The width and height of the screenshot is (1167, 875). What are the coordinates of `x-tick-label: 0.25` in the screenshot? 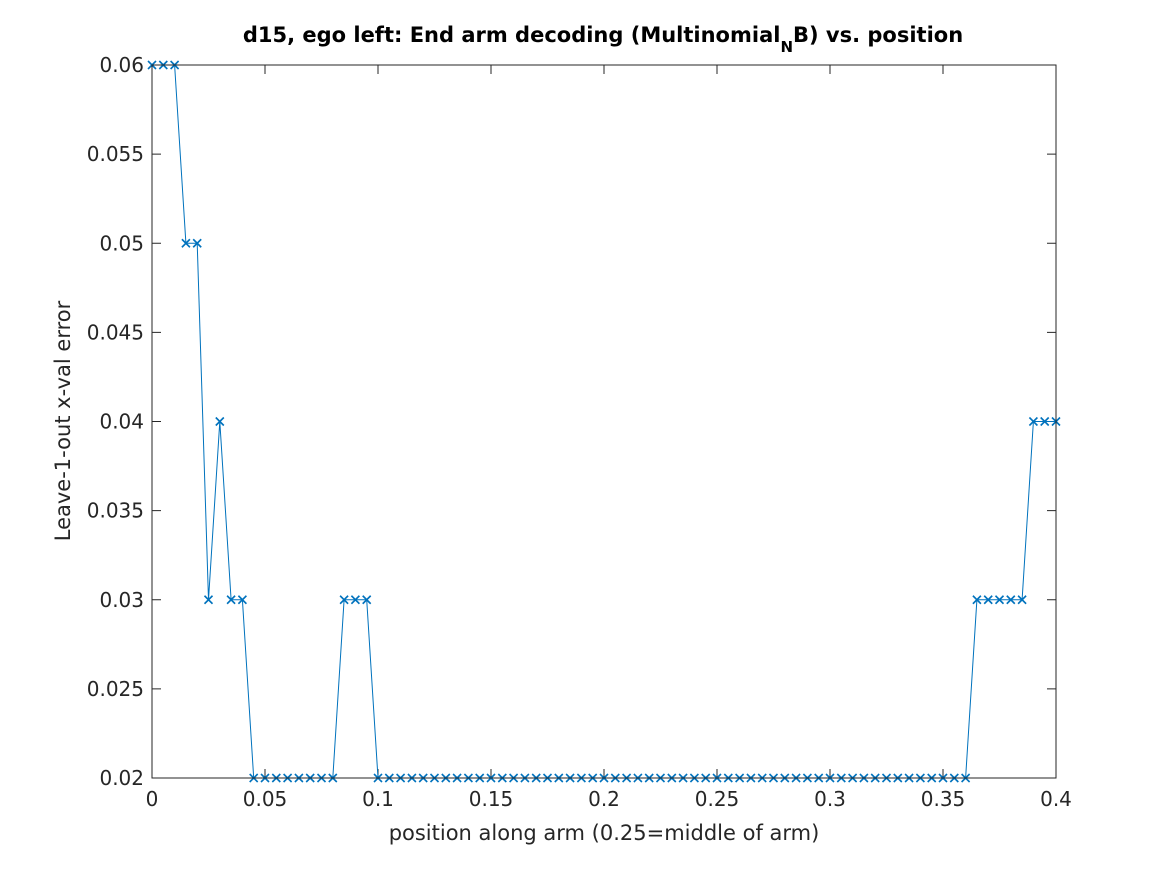 It's located at (717, 799).